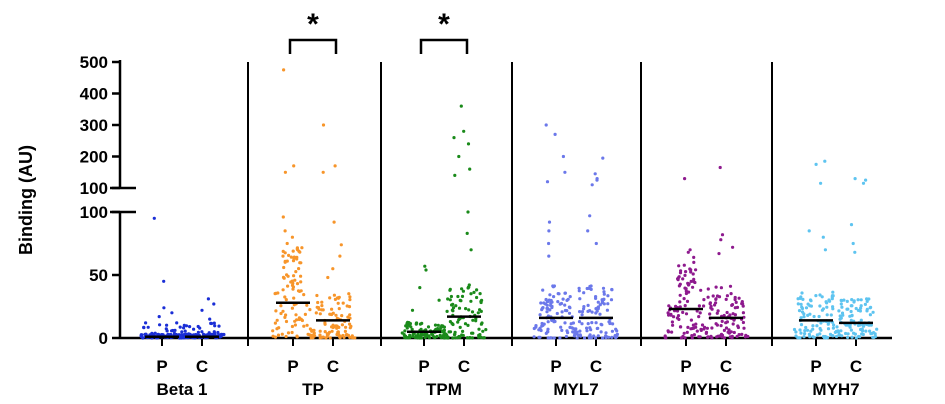  Describe the element at coordinates (835, 389) in the screenshot. I see `group-label: MYH7` at that location.